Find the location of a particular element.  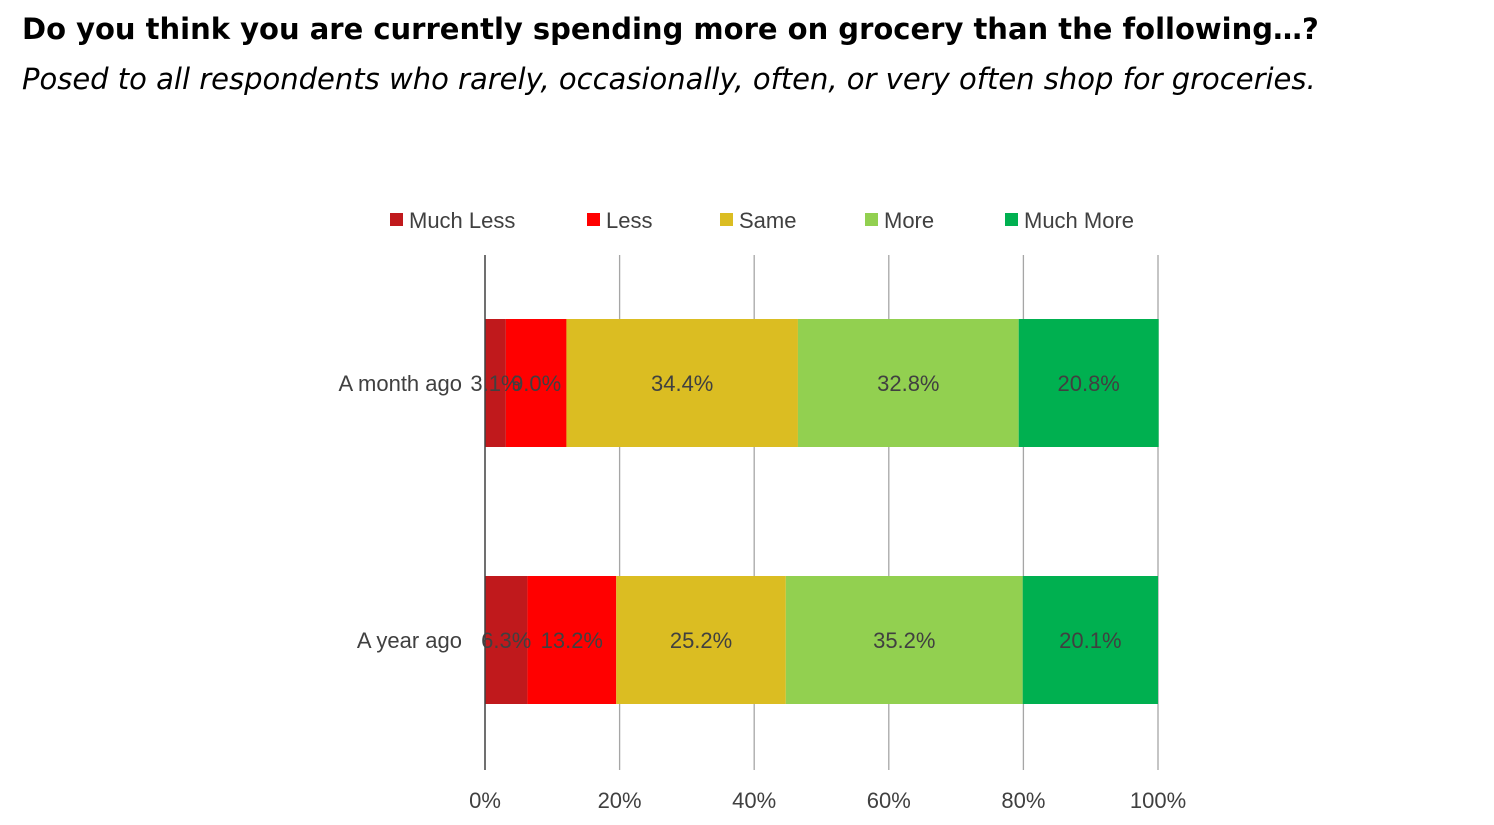

x-tick-label: 80% is located at coordinates (1023, 800).